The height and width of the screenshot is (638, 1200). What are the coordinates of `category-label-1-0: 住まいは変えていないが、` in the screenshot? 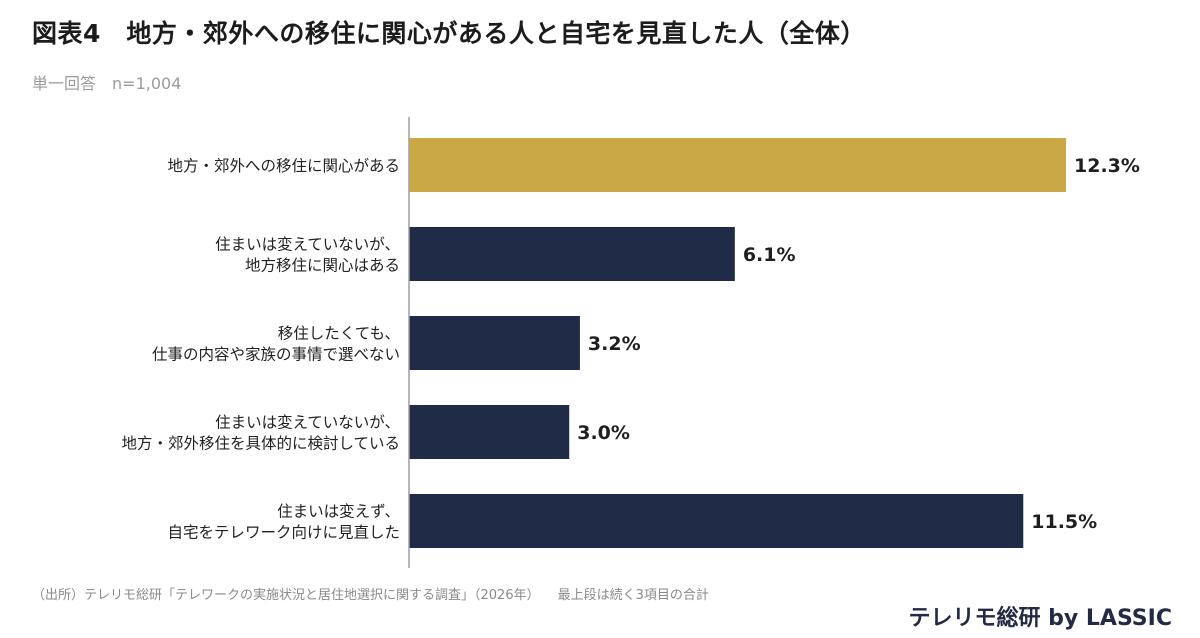 It's located at (307, 245).